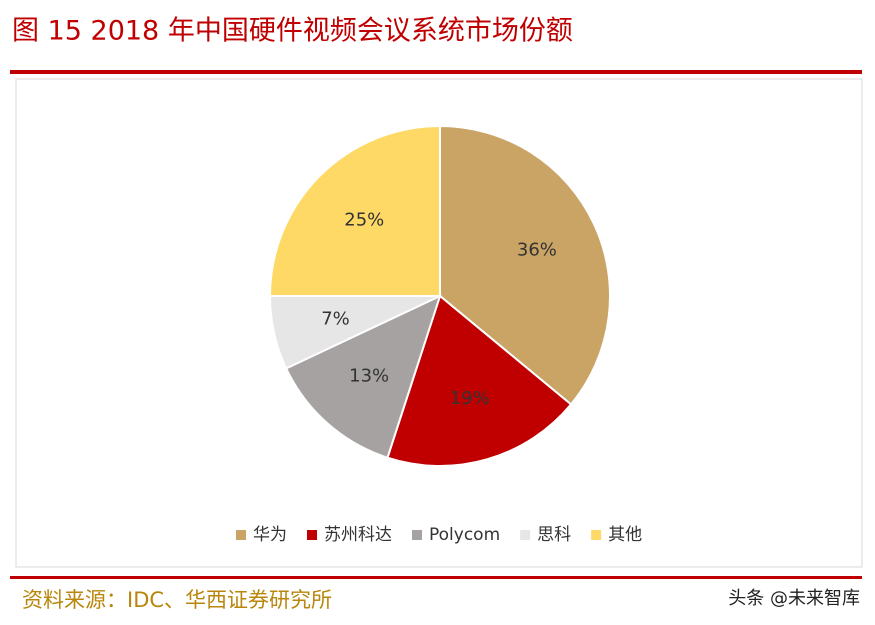  I want to click on legend-label: 苏州科达, so click(358, 535).